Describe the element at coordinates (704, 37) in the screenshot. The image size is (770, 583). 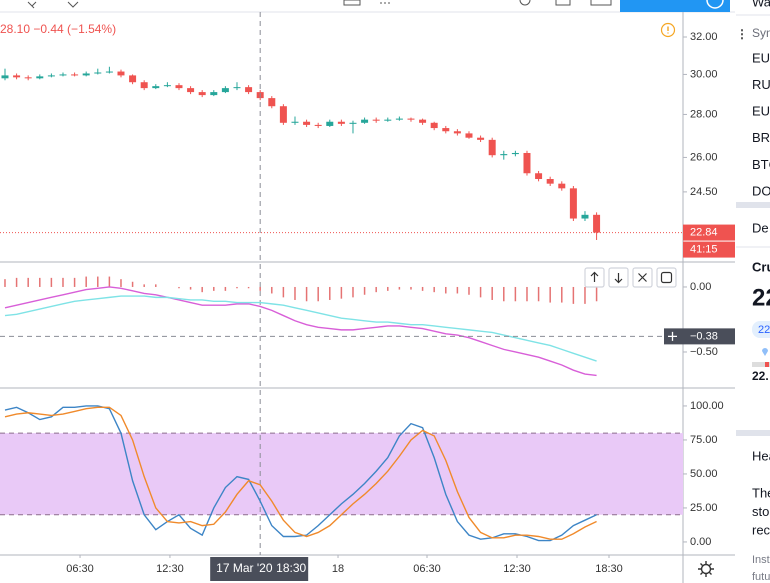
I see `y-tick-label: 32.00` at that location.